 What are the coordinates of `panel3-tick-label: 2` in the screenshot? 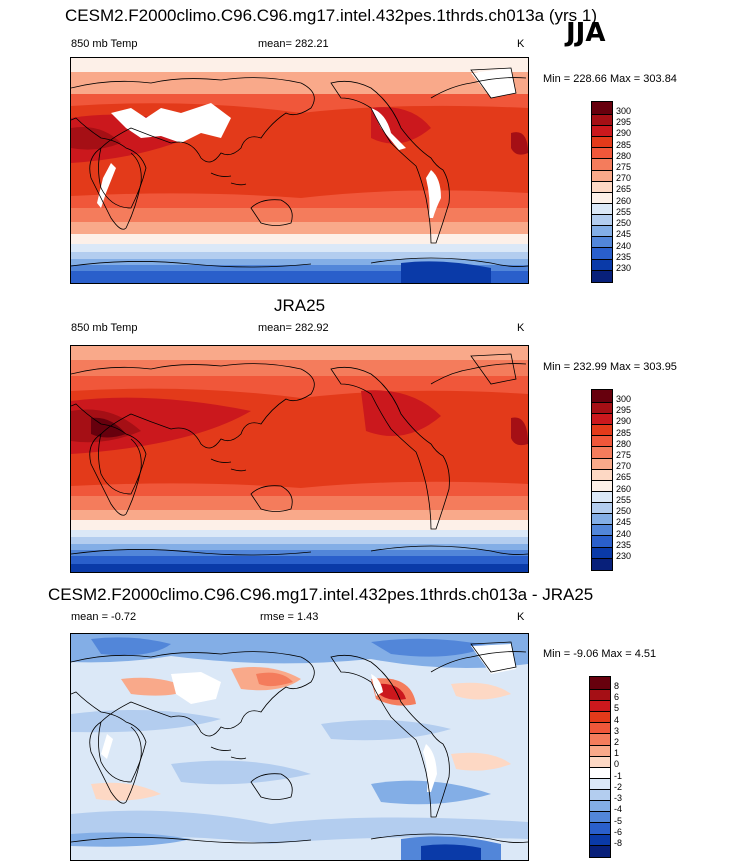 It's located at (617, 742).